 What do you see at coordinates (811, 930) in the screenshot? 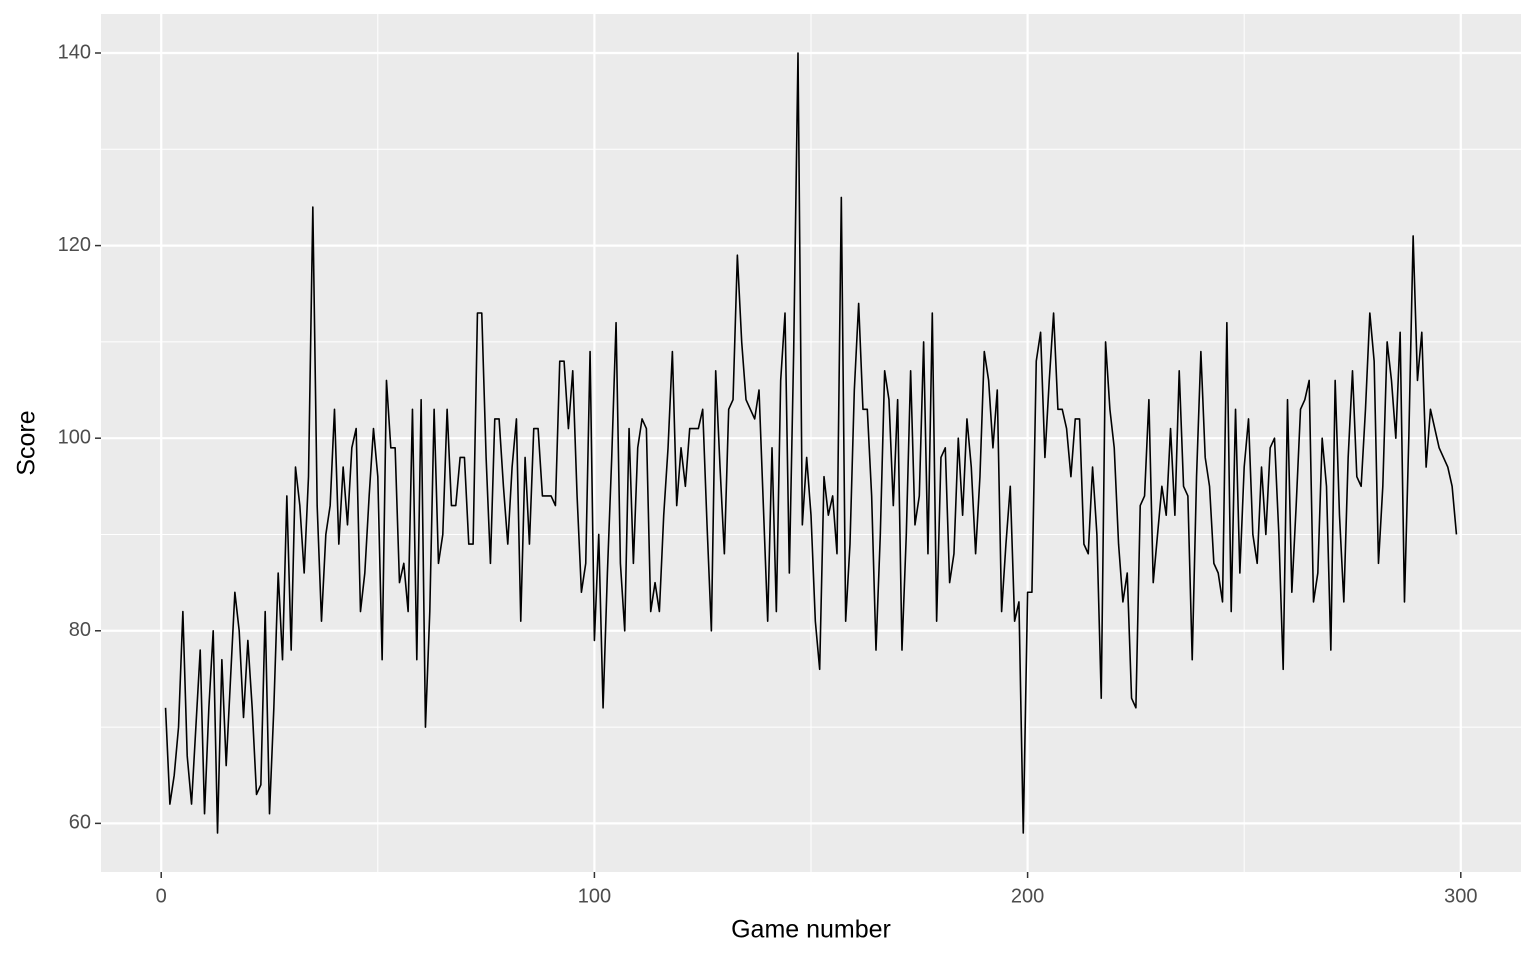
I see `x-axis-title: Game number` at bounding box center [811, 930].